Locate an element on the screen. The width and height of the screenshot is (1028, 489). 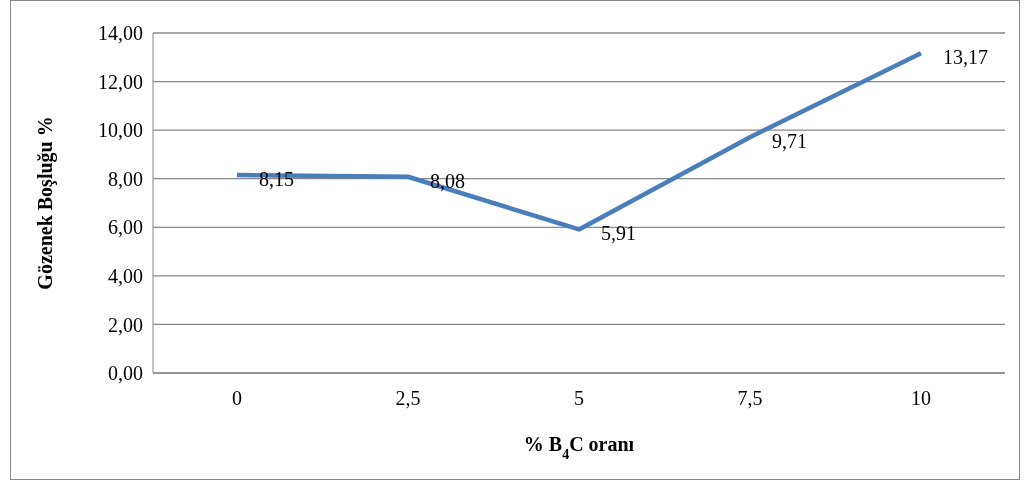
y-tick-label: 8,00 is located at coordinates (125, 178).